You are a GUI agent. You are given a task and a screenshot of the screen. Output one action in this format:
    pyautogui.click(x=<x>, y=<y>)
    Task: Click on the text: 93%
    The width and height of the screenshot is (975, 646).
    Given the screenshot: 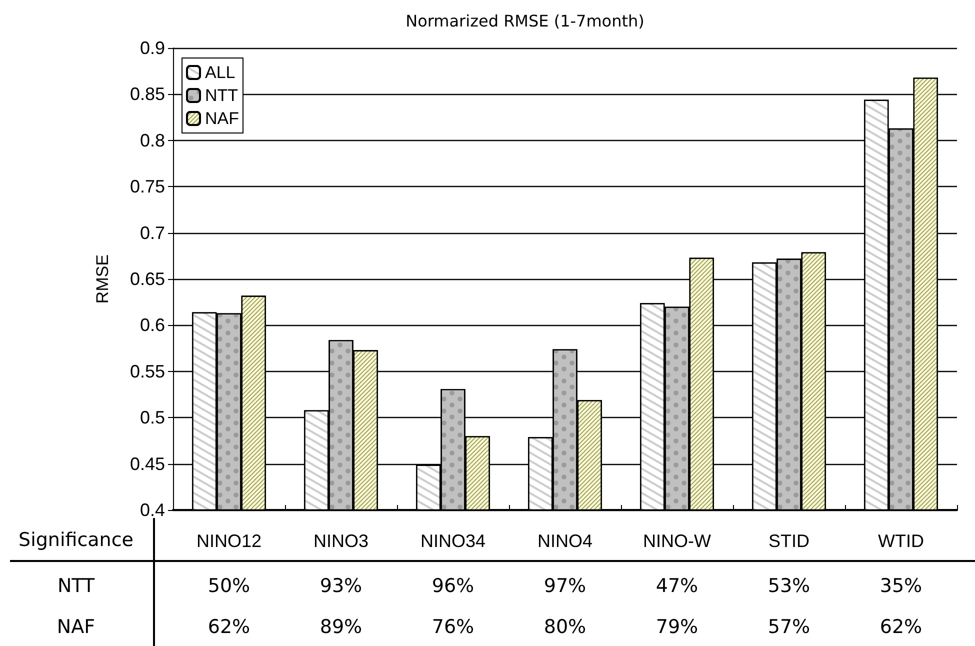 What is the action you would take?
    pyautogui.click(x=341, y=586)
    